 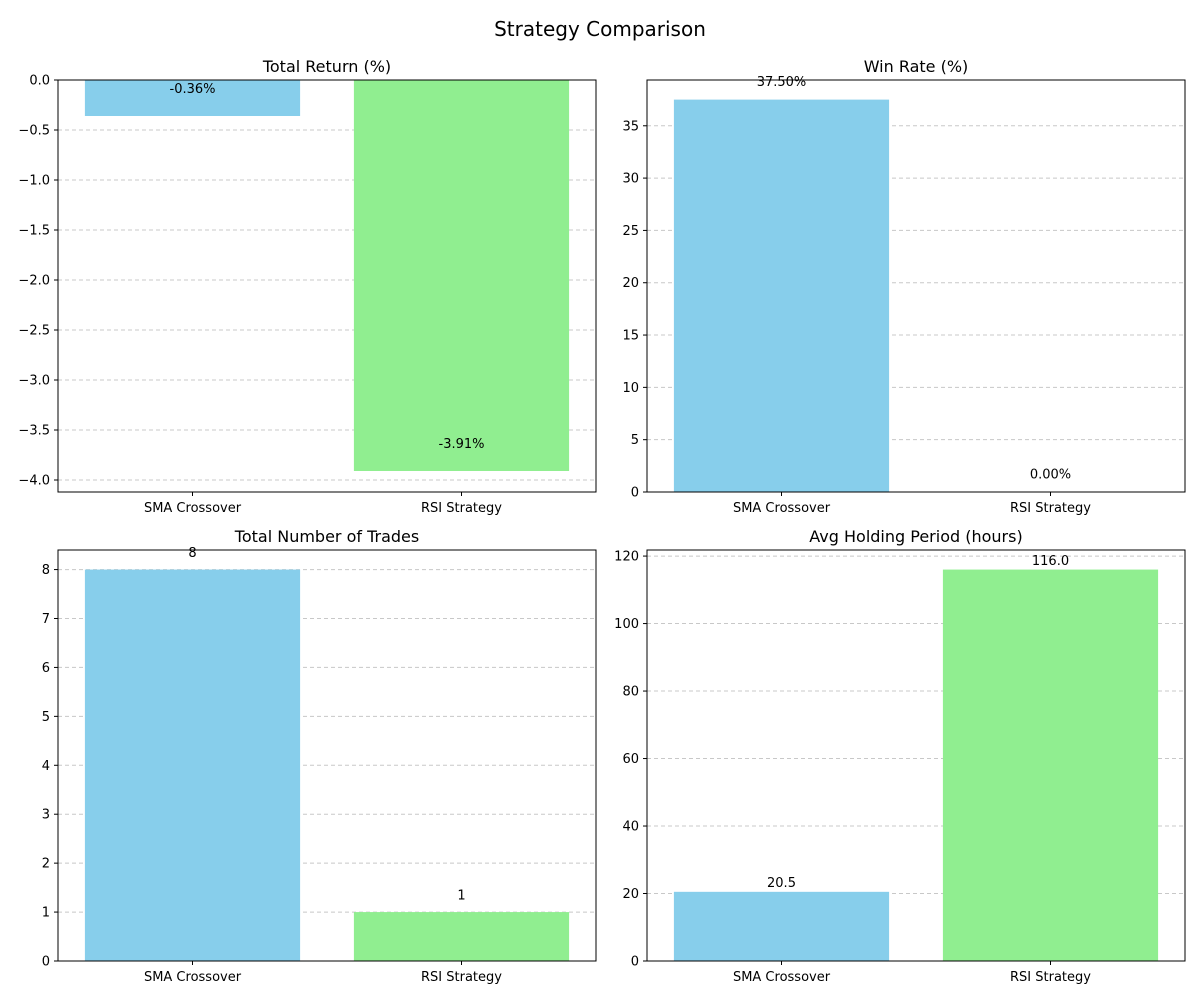 What do you see at coordinates (34, 231) in the screenshot?
I see `y-tick-label: −1.5` at bounding box center [34, 231].